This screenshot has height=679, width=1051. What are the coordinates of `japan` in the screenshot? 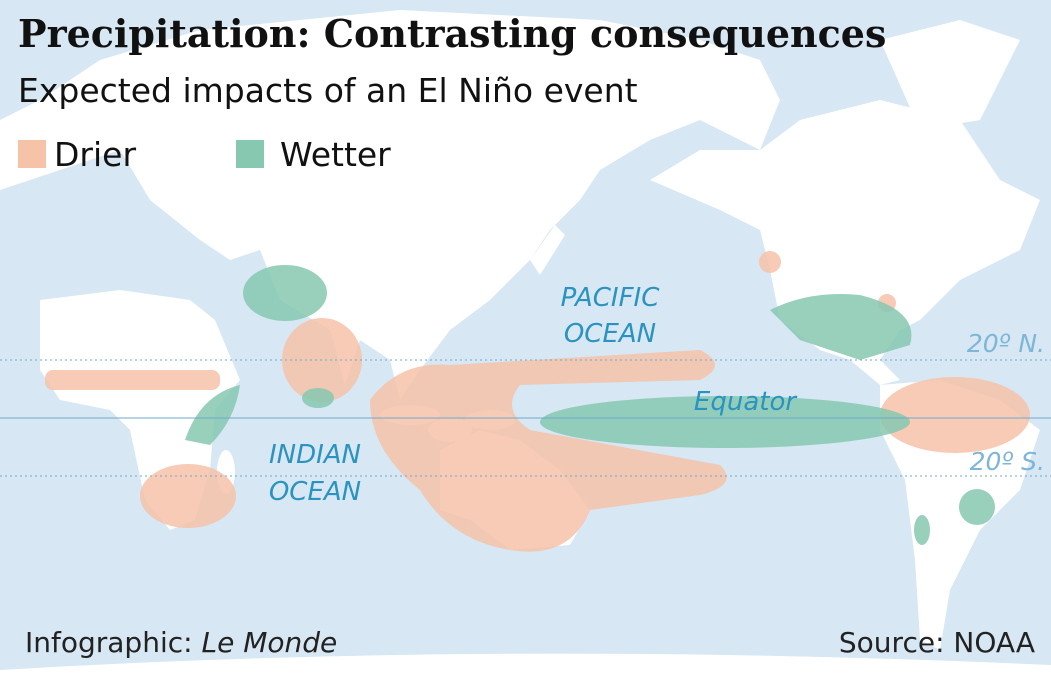 It's located at (547, 250).